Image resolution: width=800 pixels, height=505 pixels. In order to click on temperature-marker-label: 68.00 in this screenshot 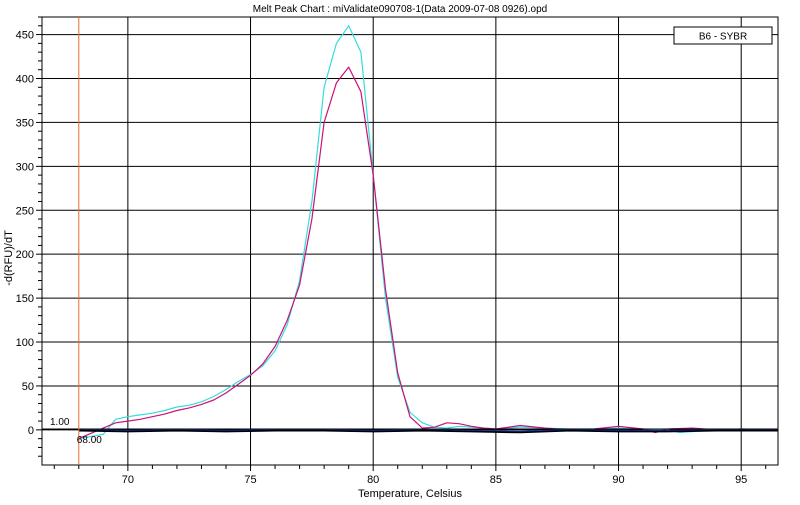, I will do `click(89, 440)`.